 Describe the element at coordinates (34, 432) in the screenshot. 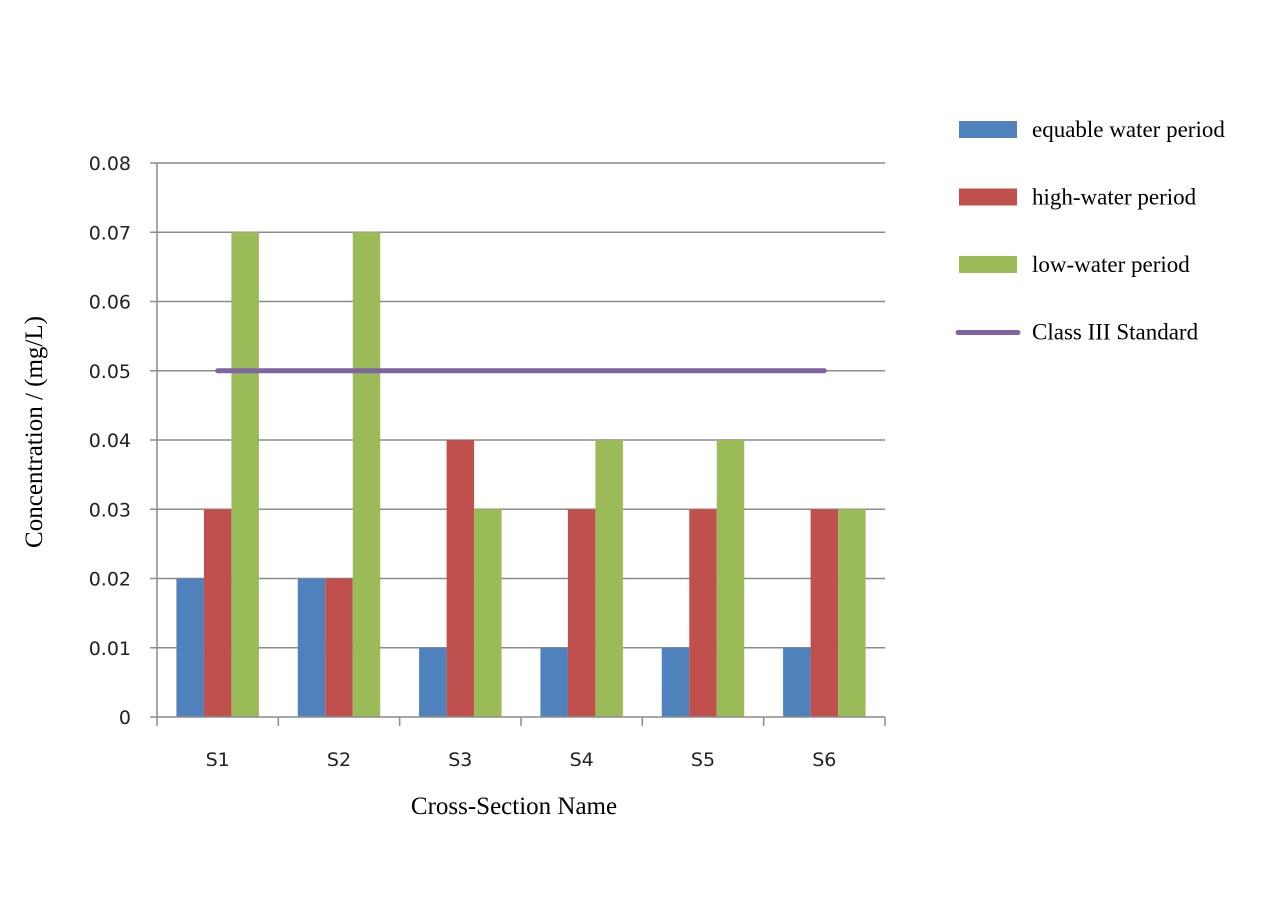

I see `y-axis-title: Concentration / (mg/L)` at that location.